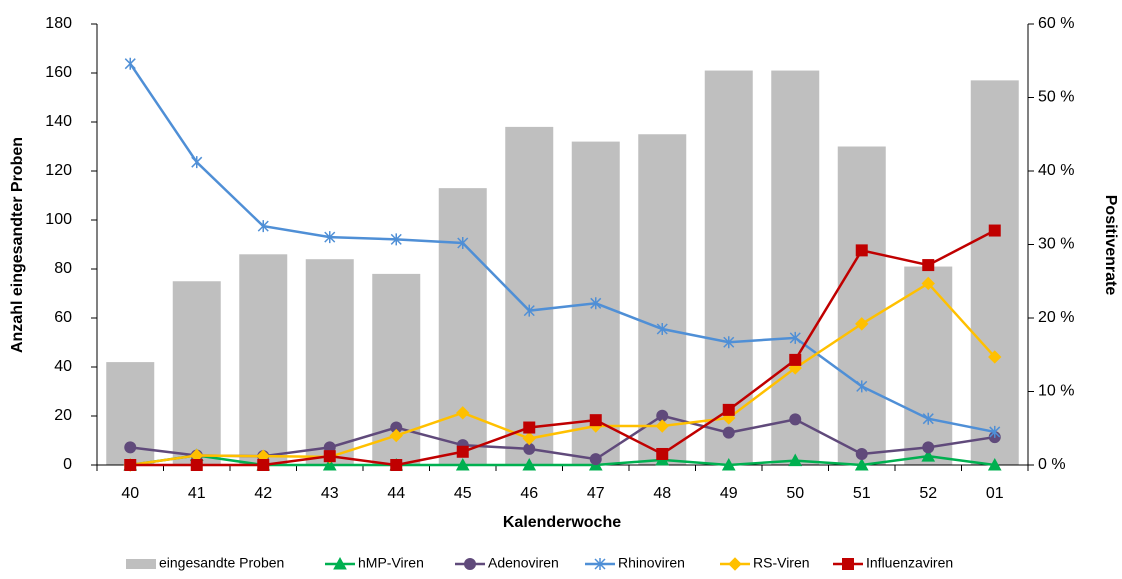 The image size is (1122, 579). What do you see at coordinates (651, 563) in the screenshot?
I see `legend-label: Rhinoviren` at bounding box center [651, 563].